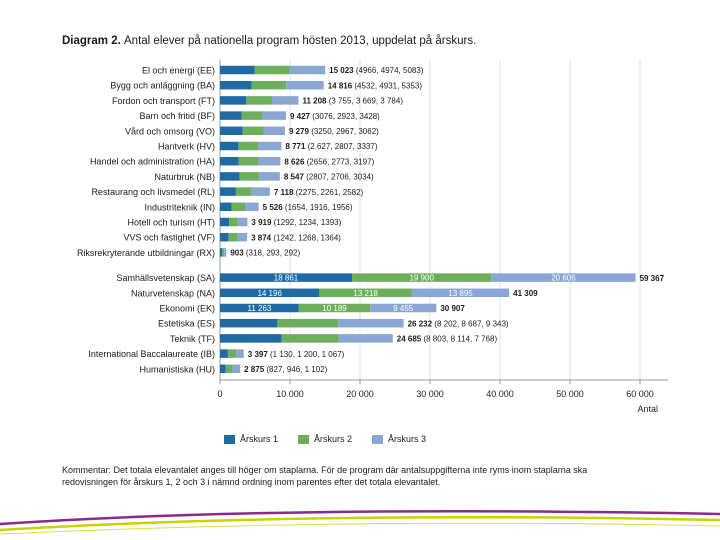 The image size is (720, 540). What do you see at coordinates (294, 177) in the screenshot?
I see `total-value: 8 547` at bounding box center [294, 177].